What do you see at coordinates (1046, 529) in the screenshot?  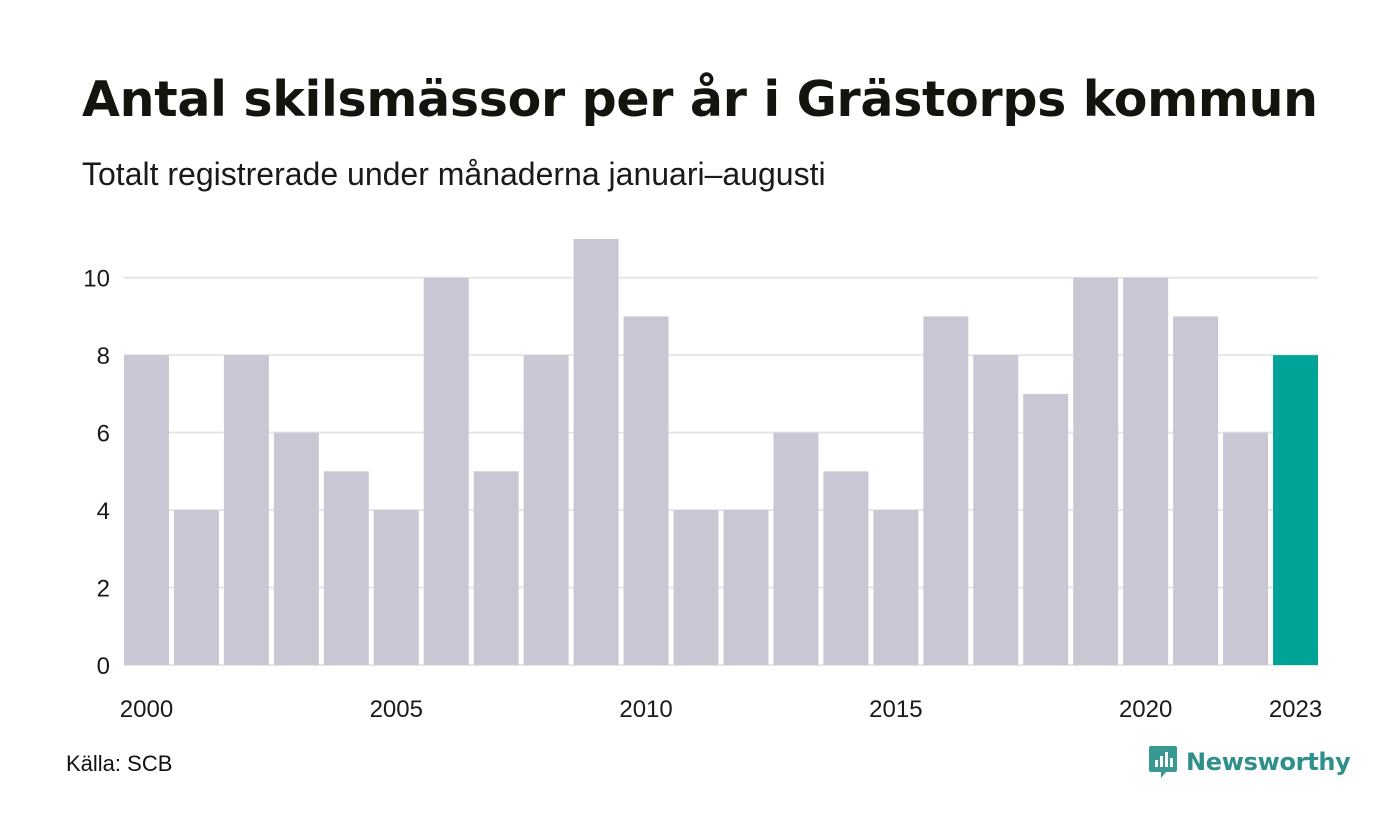 I see `bar-2018` at bounding box center [1046, 529].